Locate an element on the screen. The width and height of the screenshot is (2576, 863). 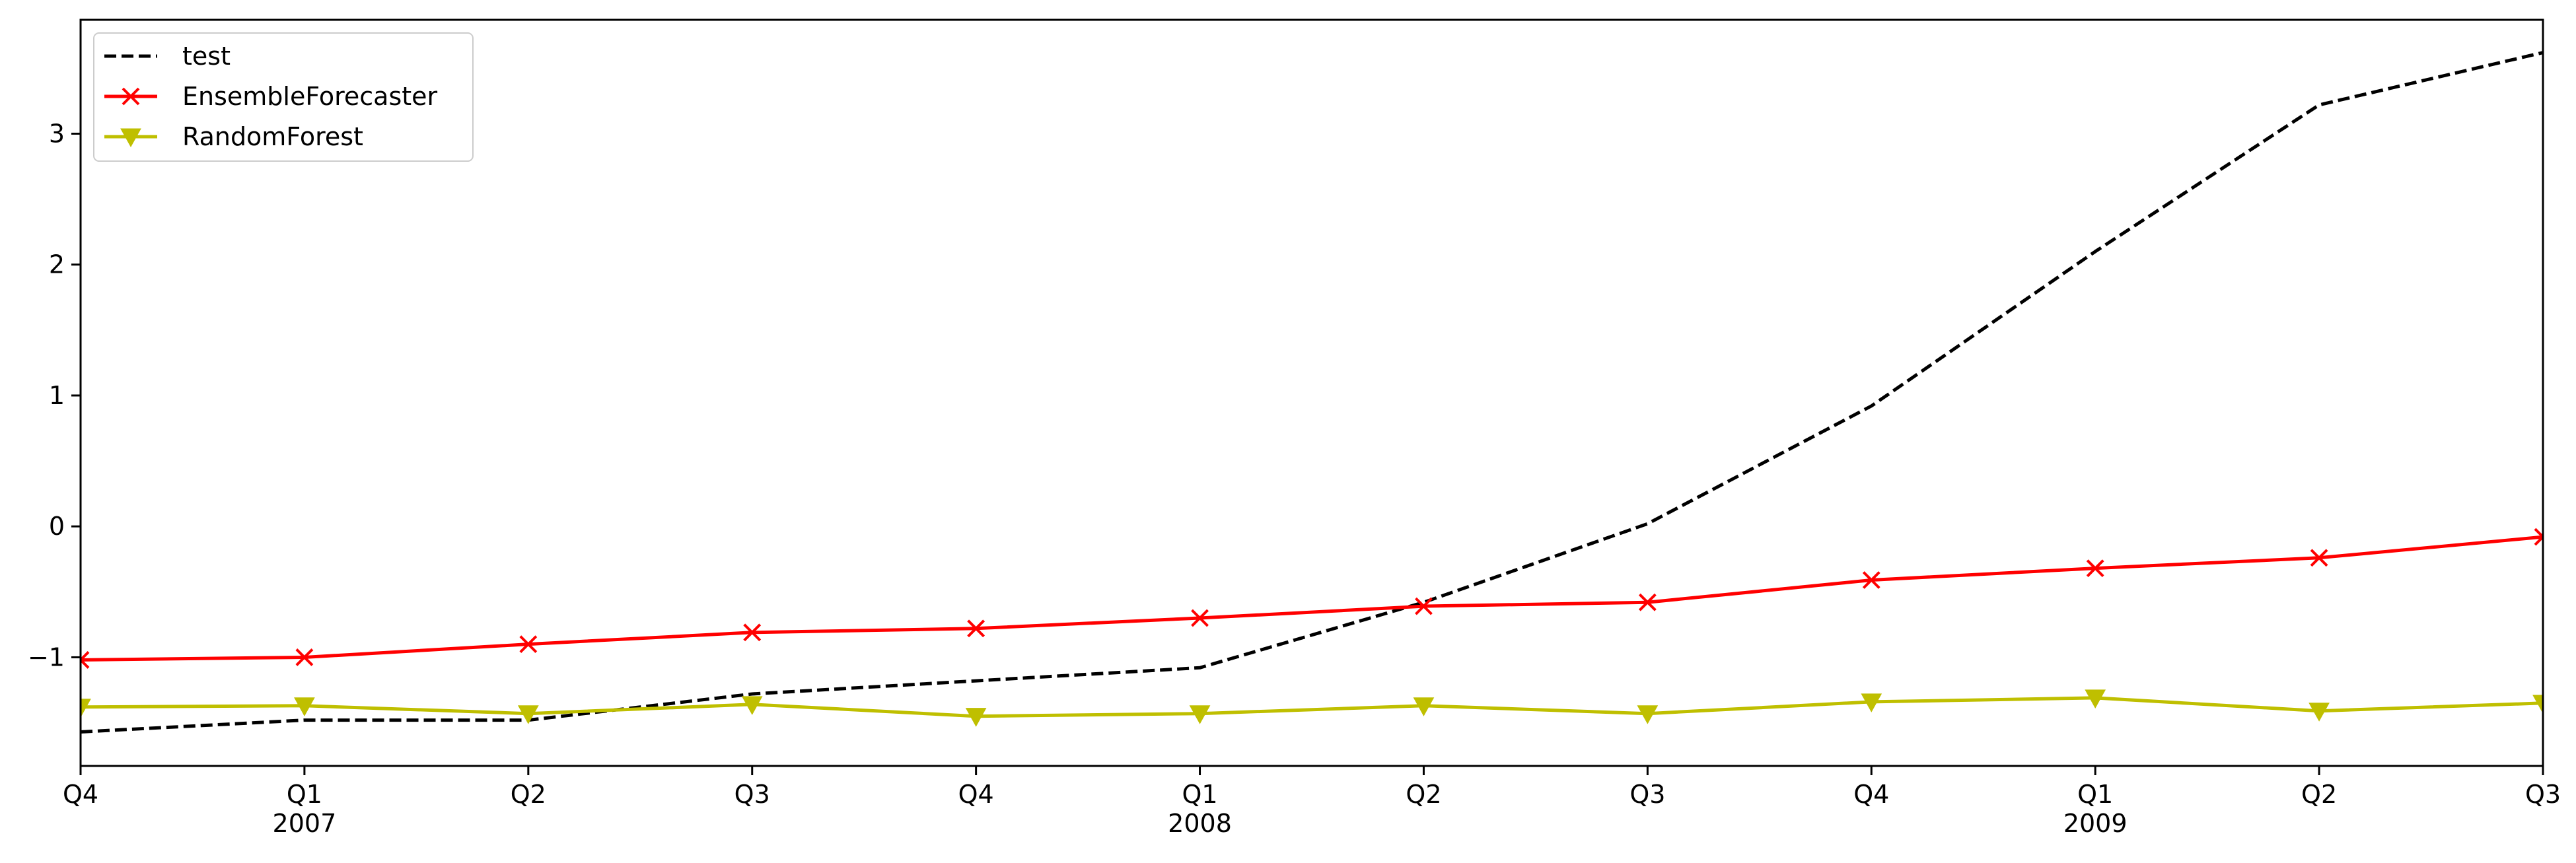
series-line-ensembleforecaster is located at coordinates (1312, 598).